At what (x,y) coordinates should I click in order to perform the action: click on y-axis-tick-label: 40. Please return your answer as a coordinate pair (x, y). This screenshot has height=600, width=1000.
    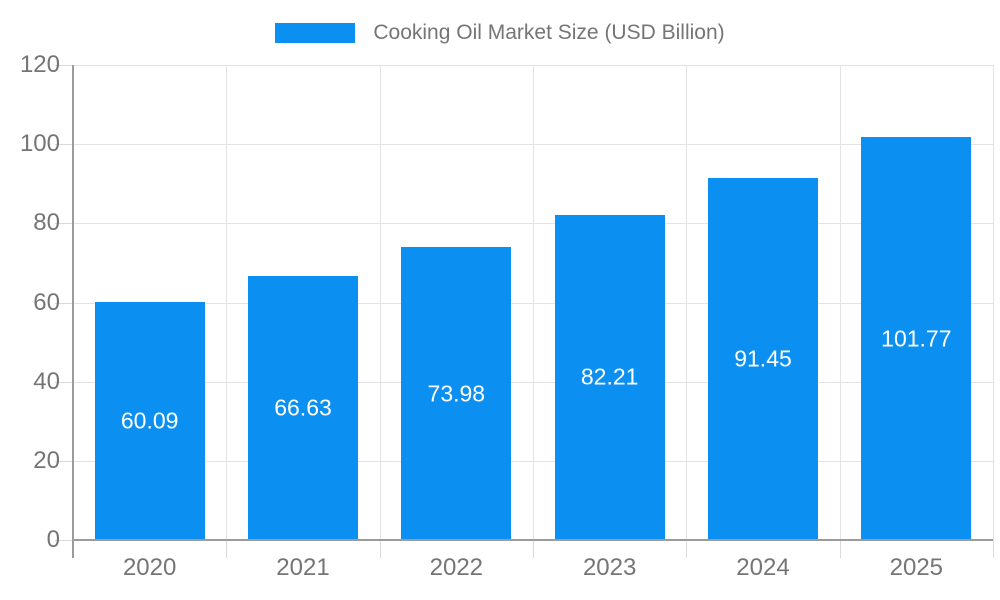
    Looking at the image, I should click on (46, 381).